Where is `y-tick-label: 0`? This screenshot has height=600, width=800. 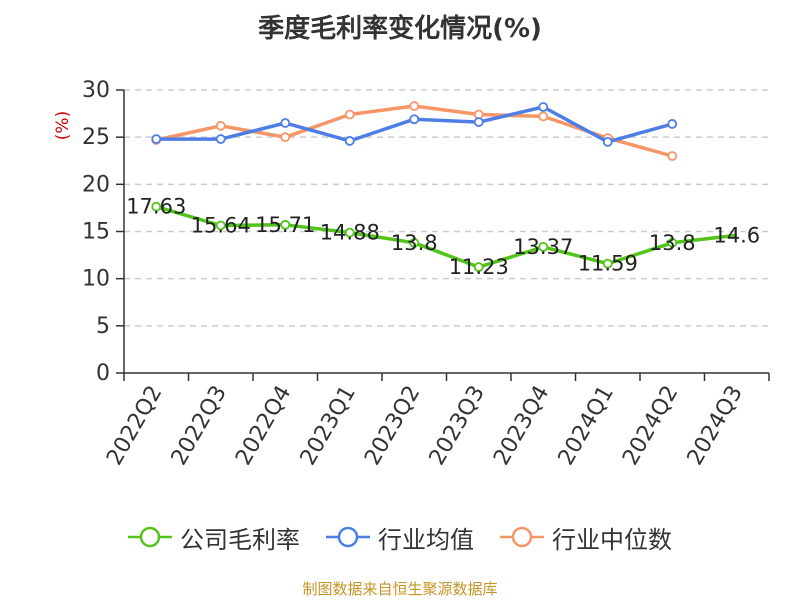
y-tick-label: 0 is located at coordinates (103, 373).